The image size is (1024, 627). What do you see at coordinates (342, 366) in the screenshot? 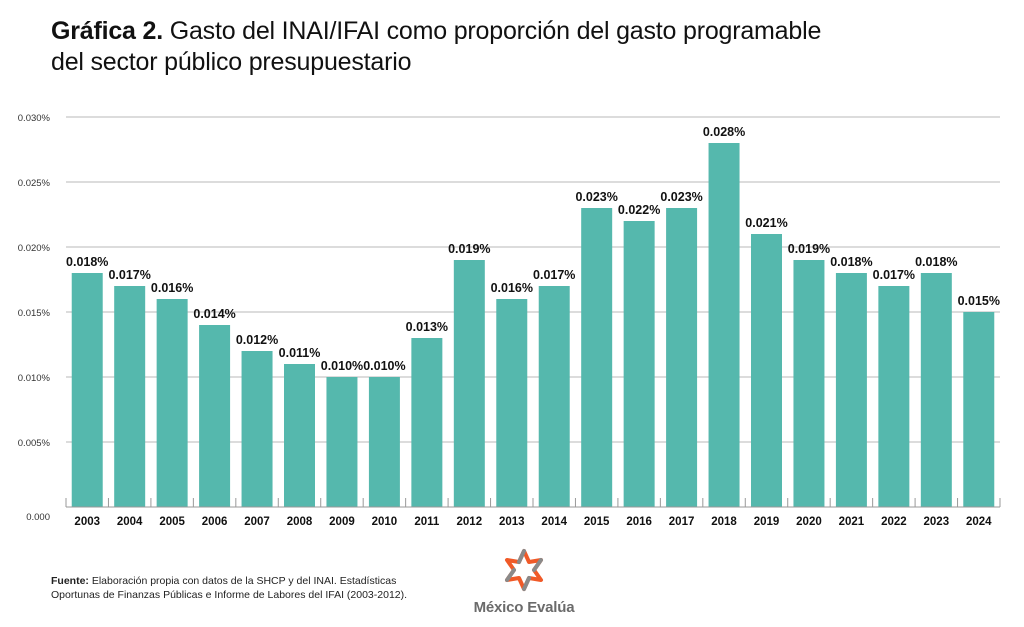
I see `data-label-2009: 0.010%` at bounding box center [342, 366].